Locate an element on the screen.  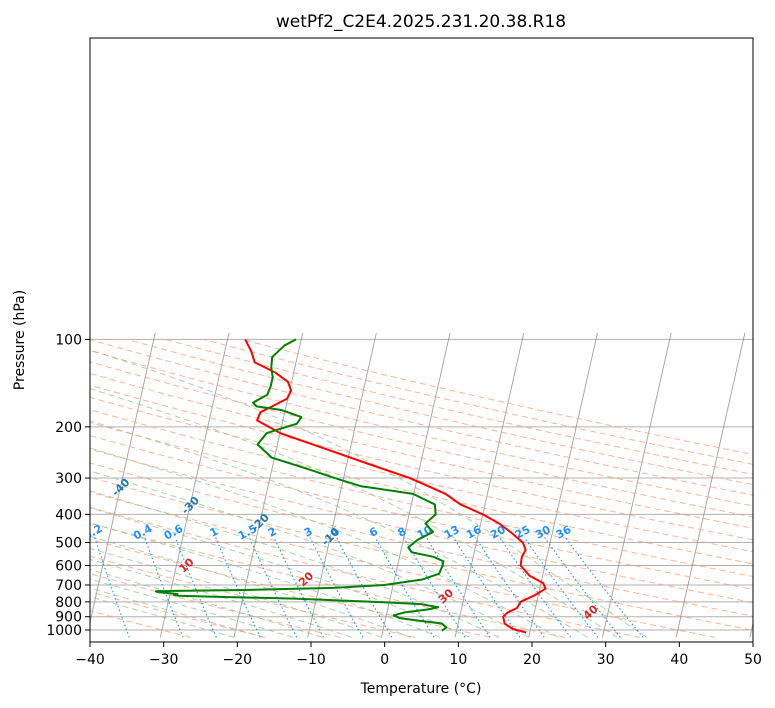
x-tick-label: −30 is located at coordinates (164, 660).